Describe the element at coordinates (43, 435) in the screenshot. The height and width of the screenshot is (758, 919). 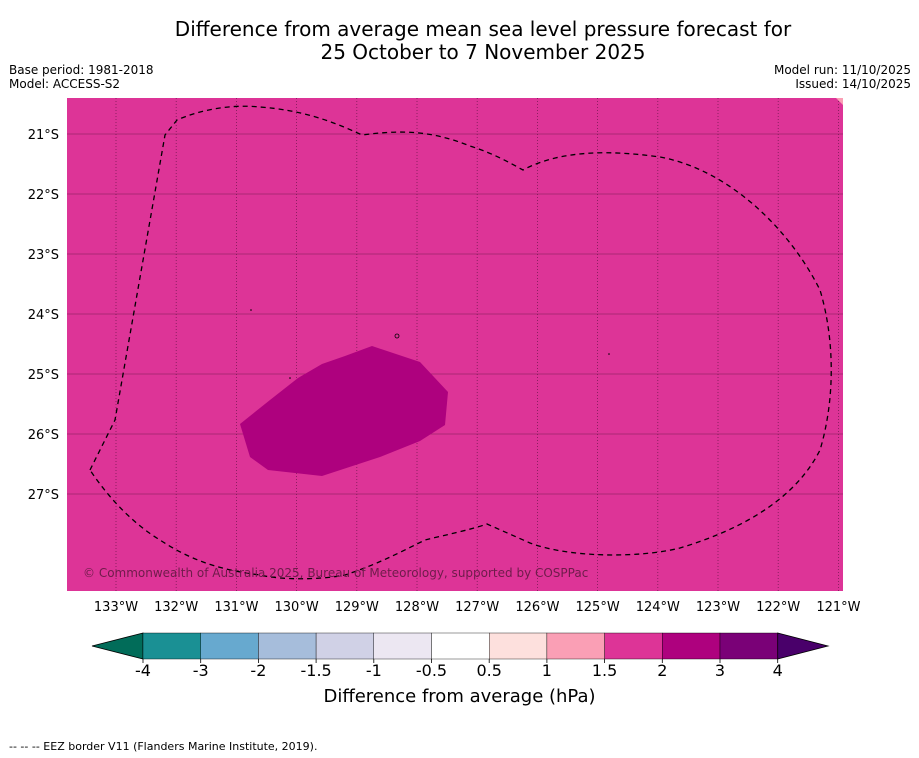
I see `latitude-label: 26°S` at that location.